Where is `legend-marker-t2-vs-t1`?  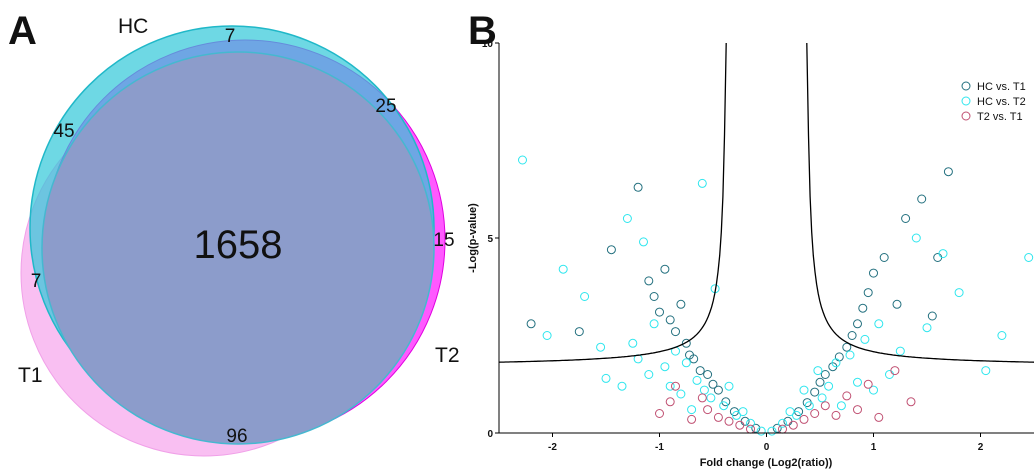 legend-marker-t2-vs-t1 is located at coordinates (966, 116).